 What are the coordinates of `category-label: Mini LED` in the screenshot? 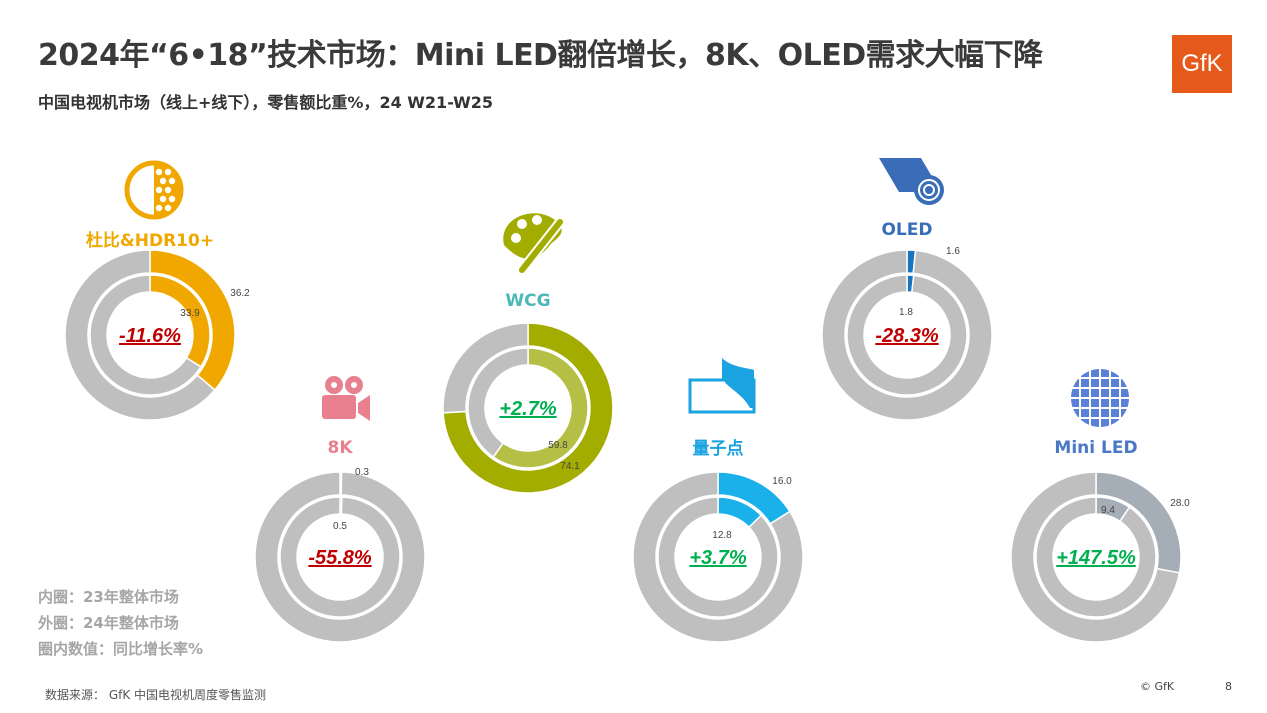 It's located at (1095, 448).